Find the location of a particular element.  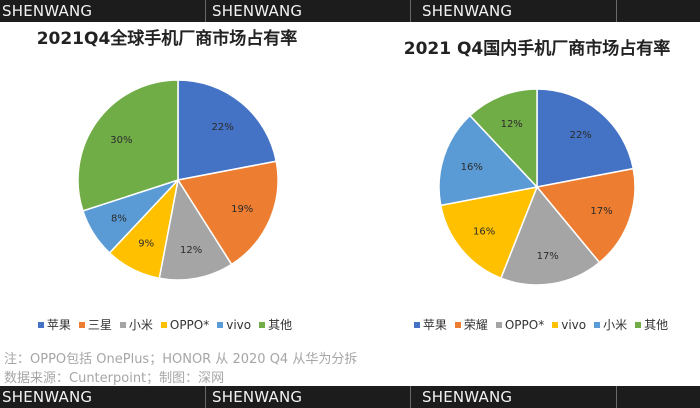

pie-chart-svg: 22% 17% 17% 16% 16% 12% is located at coordinates (537, 187).